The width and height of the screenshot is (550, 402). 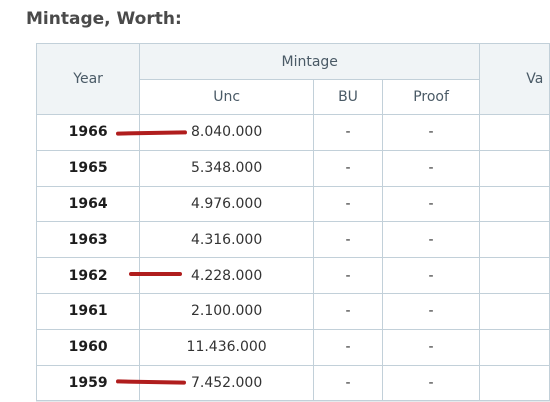 I want to click on unc-cell: 4.316.000, so click(x=227, y=240).